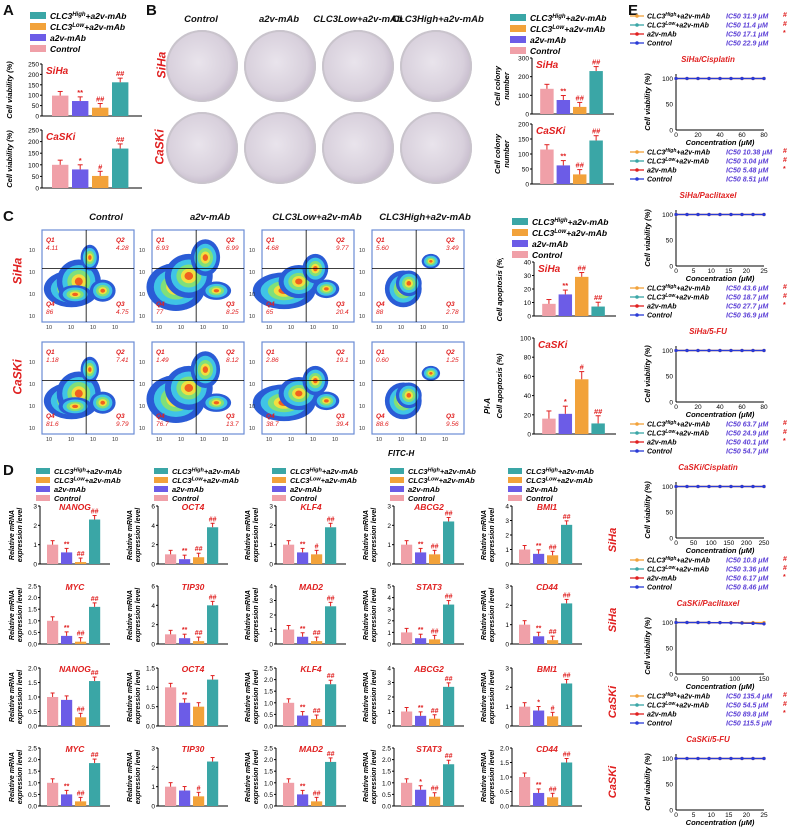 This screenshot has height=828, width=790. Describe the element at coordinates (747, 17) in the screenshot. I see `e-ic50-high: IC50 31.9 μM` at that location.